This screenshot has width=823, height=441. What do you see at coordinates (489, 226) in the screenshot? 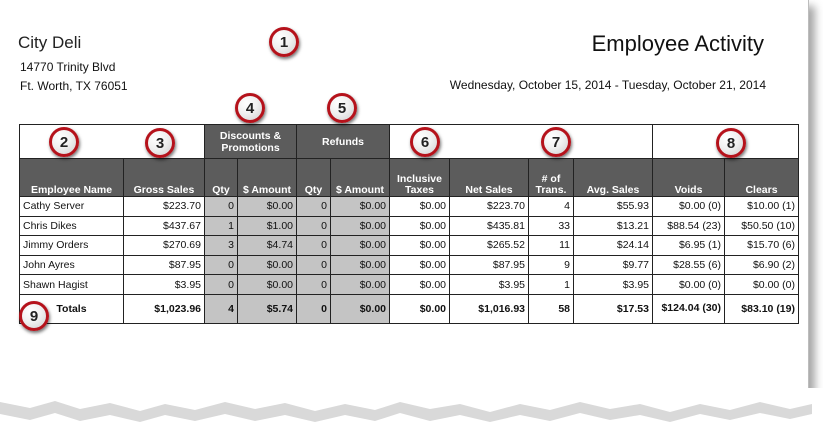
I see `table-cell: $435.81` at bounding box center [489, 226].